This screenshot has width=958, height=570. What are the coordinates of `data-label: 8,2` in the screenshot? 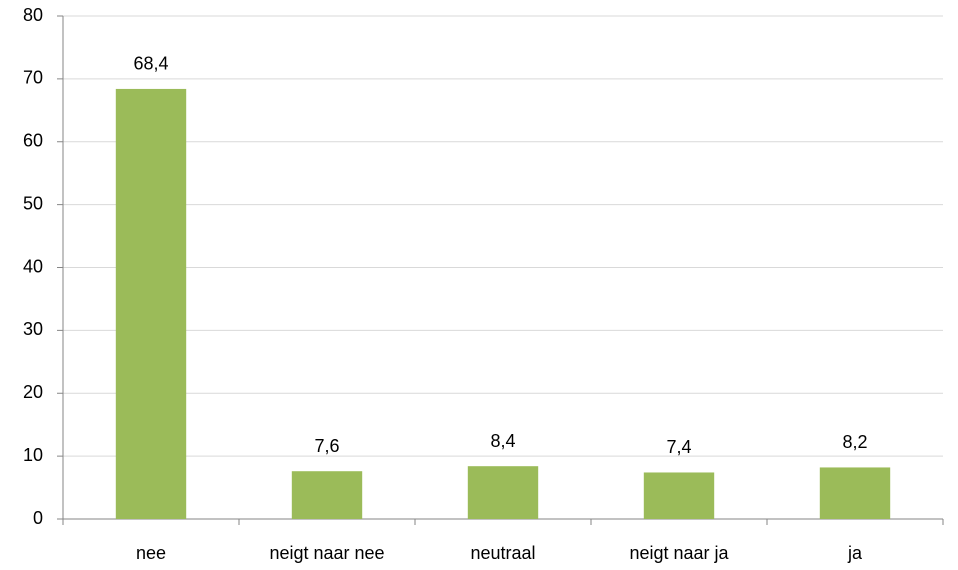 It's located at (854, 442).